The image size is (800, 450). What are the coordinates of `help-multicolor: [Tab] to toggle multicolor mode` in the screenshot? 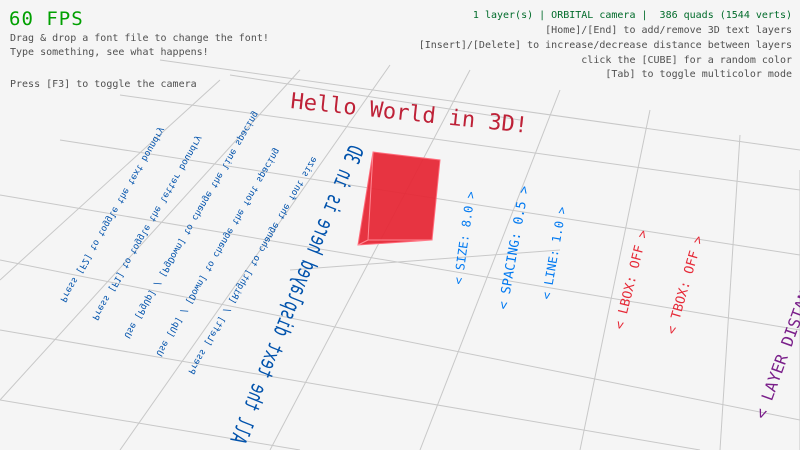 It's located at (698, 74).